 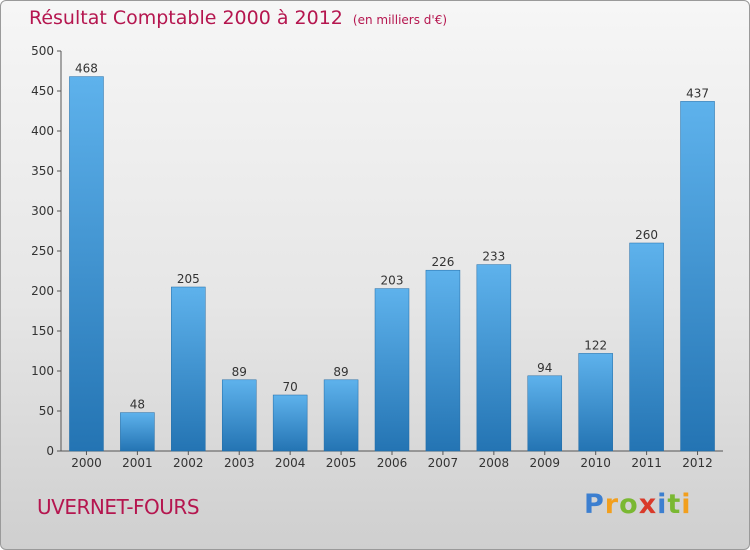 I want to click on y-tick-label: 300, so click(x=42, y=211).